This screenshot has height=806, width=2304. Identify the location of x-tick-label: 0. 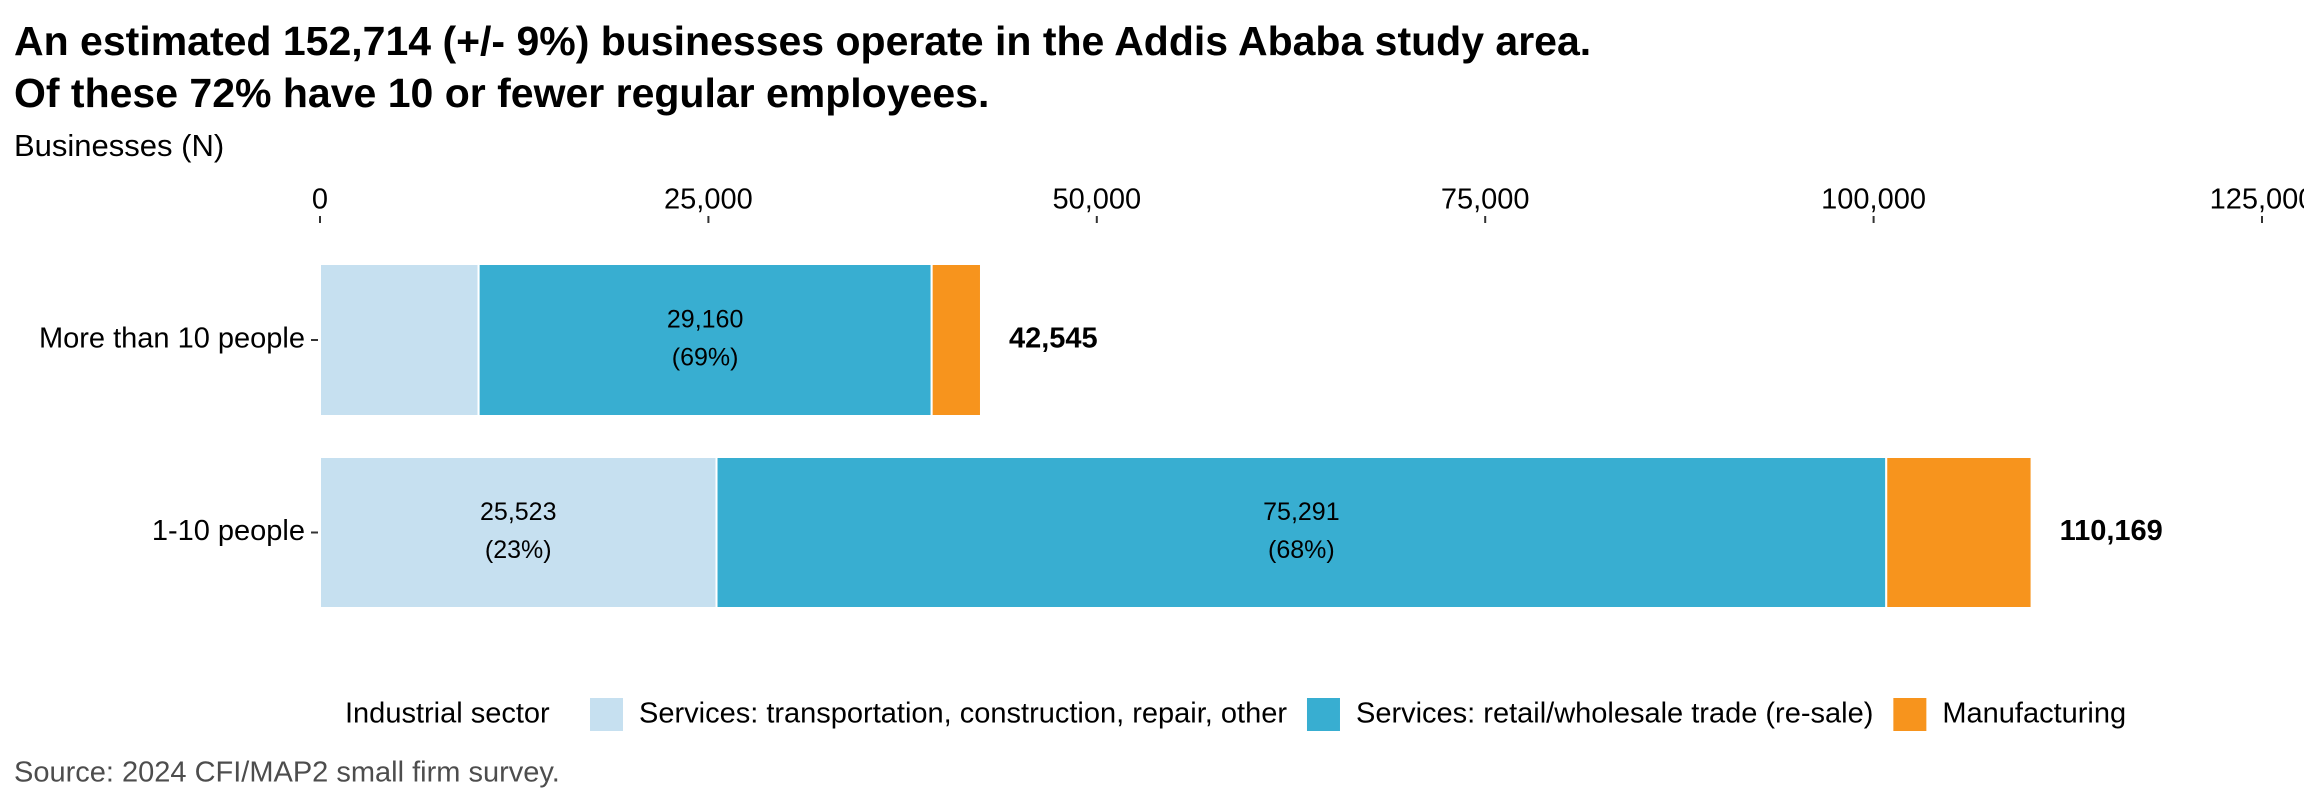
(320, 200).